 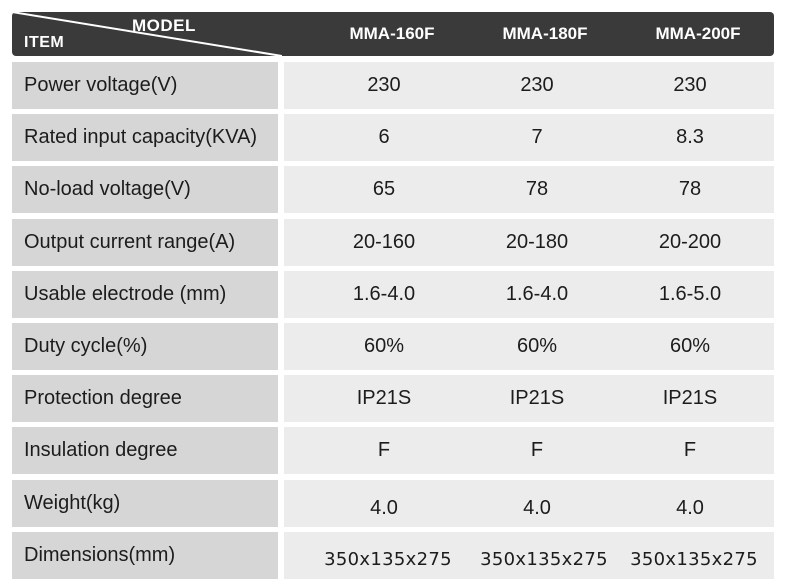 I want to click on table-row: Weight(kg) 4.0 4.0 4.0, so click(x=393, y=503).